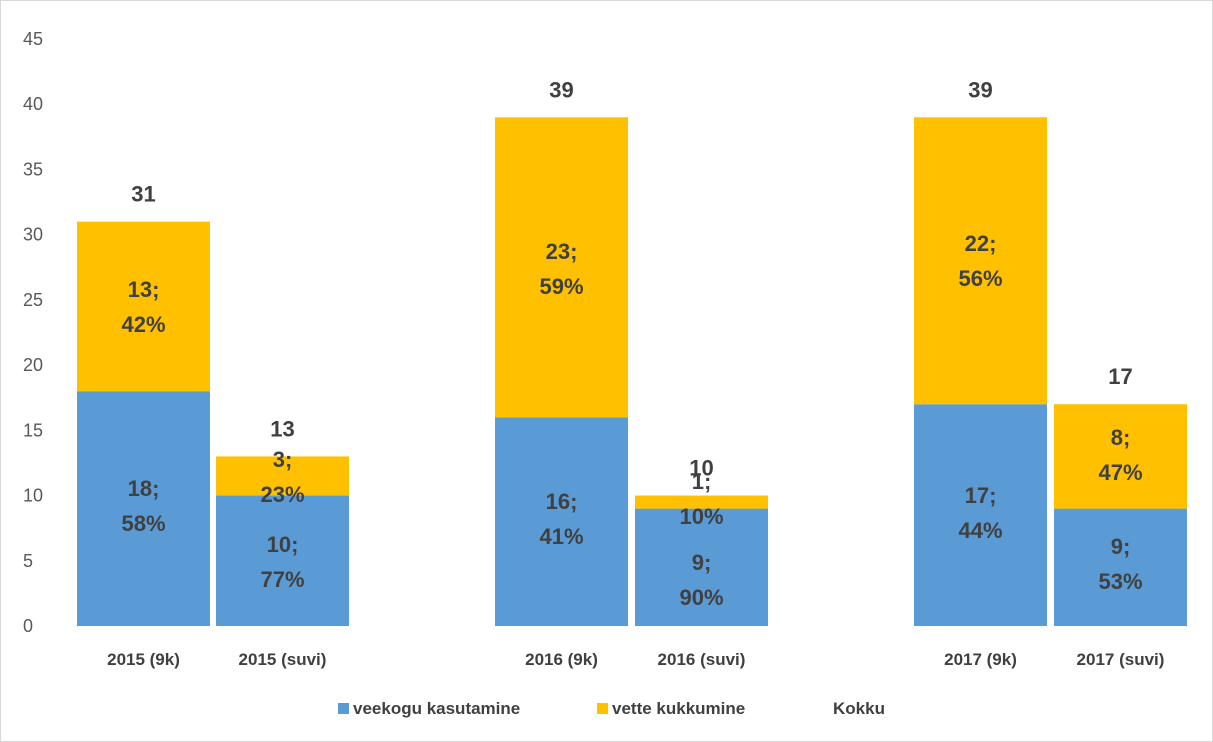 The height and width of the screenshot is (742, 1213). I want to click on y-tick-label: 10, so click(33, 496).